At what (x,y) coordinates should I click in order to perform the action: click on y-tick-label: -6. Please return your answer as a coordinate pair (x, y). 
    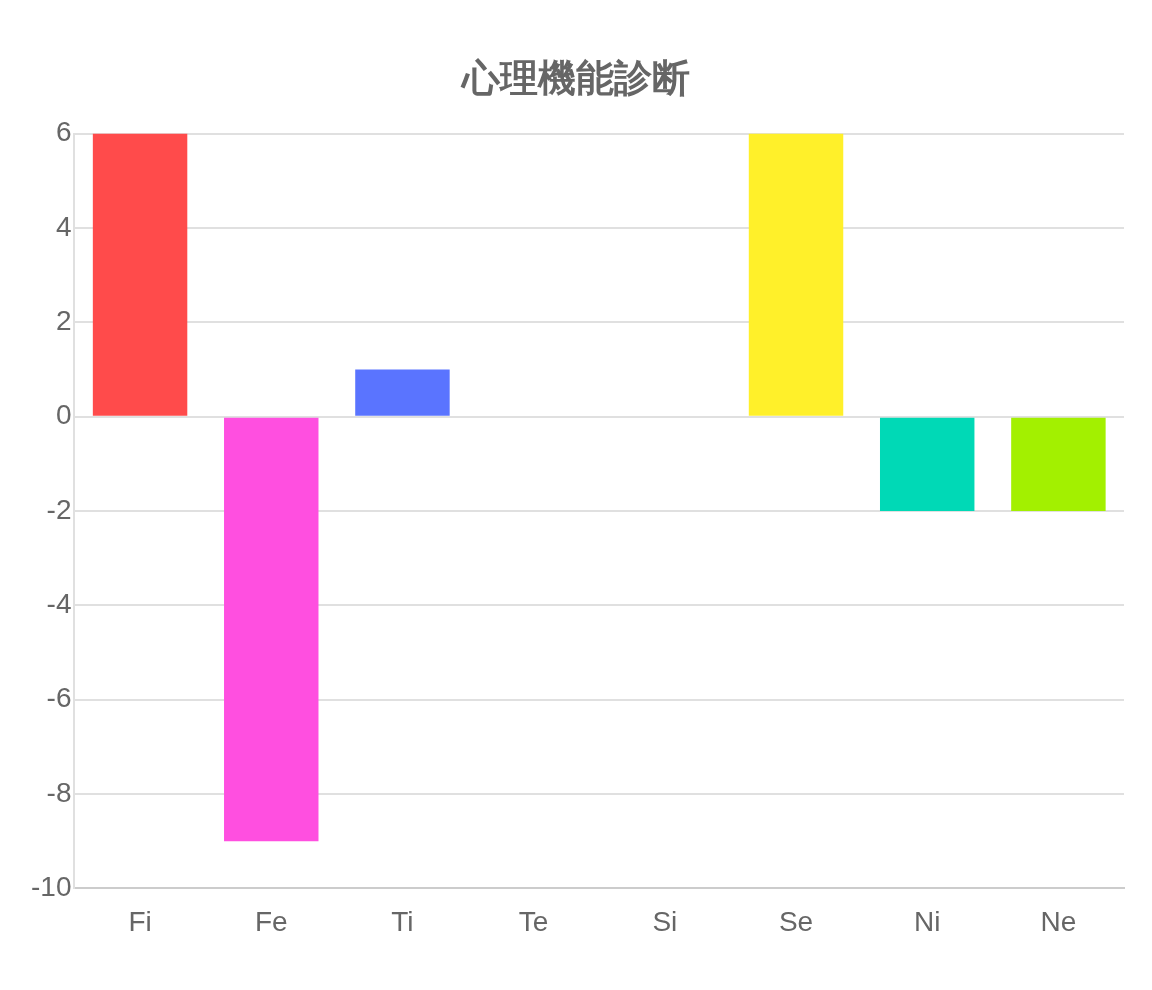
    Looking at the image, I should click on (59, 698).